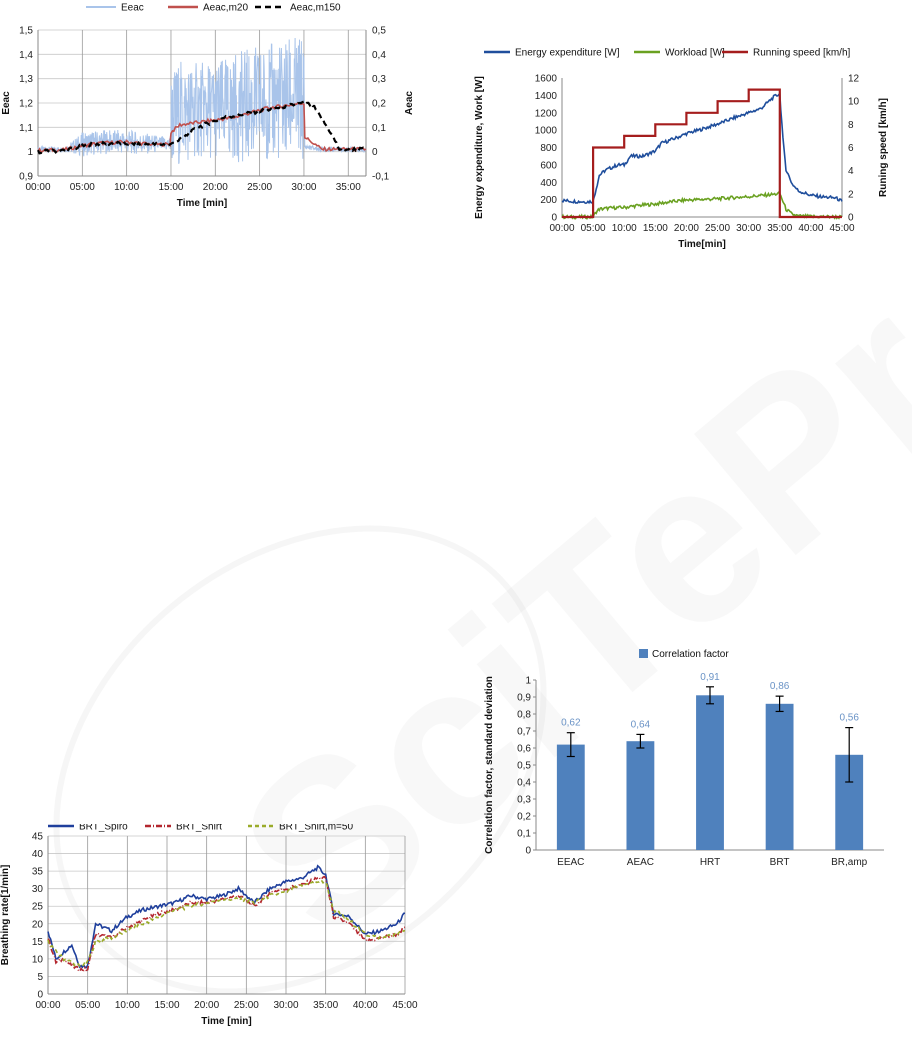  I want to click on y-axis-title: Eeac, so click(6, 103).